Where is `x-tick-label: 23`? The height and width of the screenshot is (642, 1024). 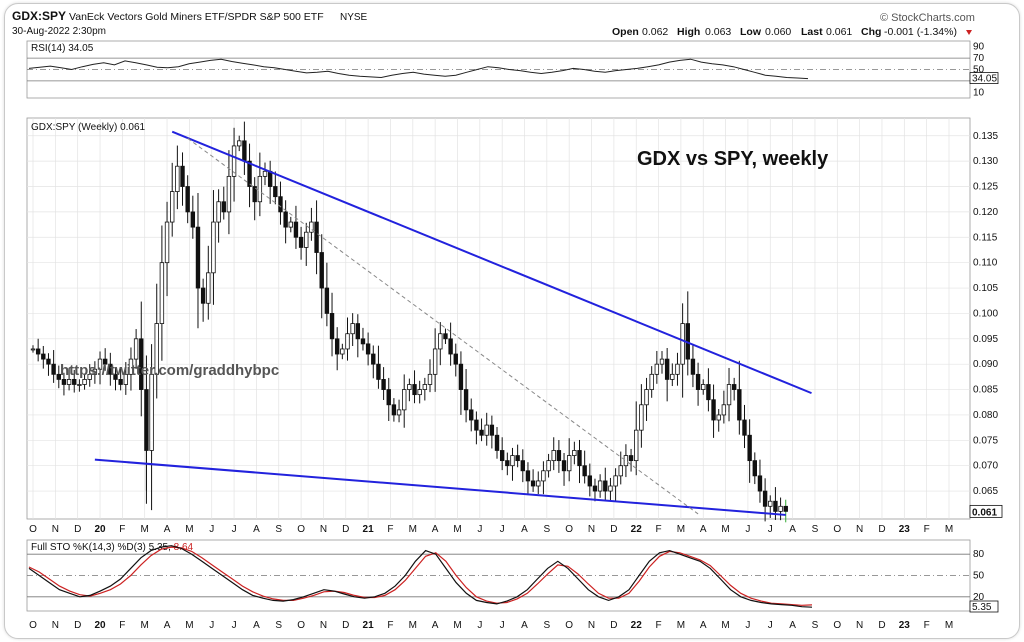
x-tick-label: 23 is located at coordinates (905, 529).